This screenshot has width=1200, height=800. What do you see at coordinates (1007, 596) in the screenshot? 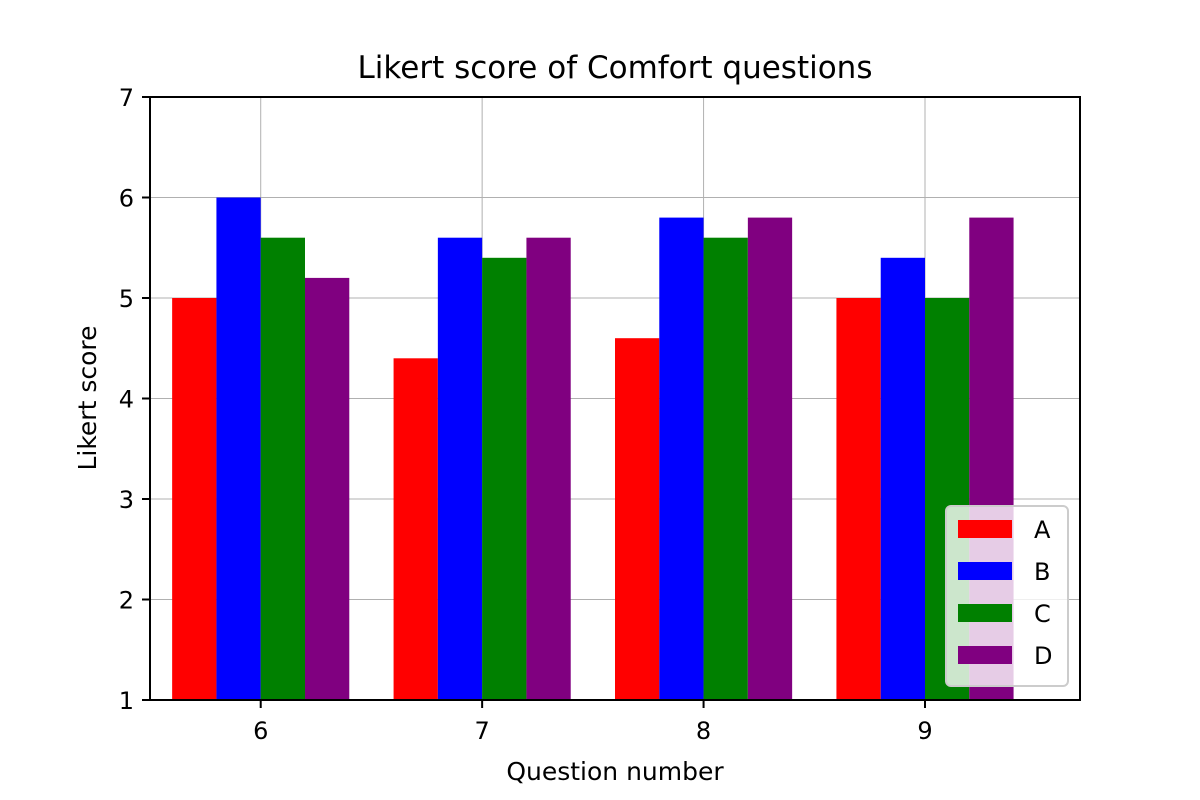
I see `legend-box` at bounding box center [1007, 596].